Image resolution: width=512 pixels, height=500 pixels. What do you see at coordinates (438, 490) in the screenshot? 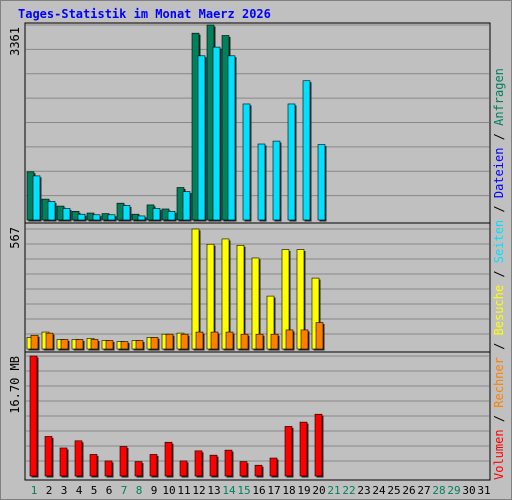
I see `x-tick-label: 28` at bounding box center [438, 490].